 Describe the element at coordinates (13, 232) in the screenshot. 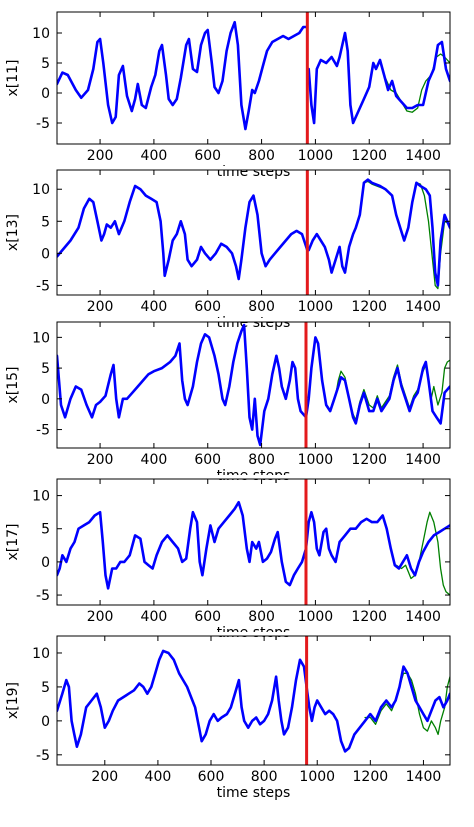

I see `y-axis-label: x[13]` at that location.